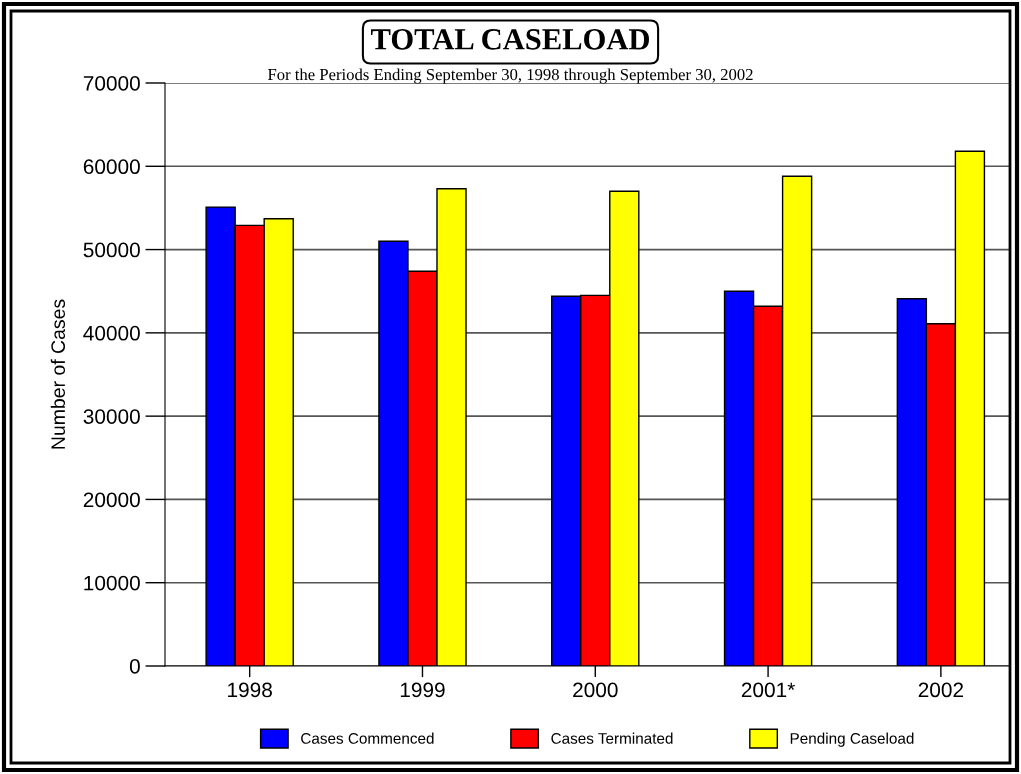  I want to click on chart-subtitle: For the Periods Ending September 30, 1998 through September 30, 2002, so click(510, 76).